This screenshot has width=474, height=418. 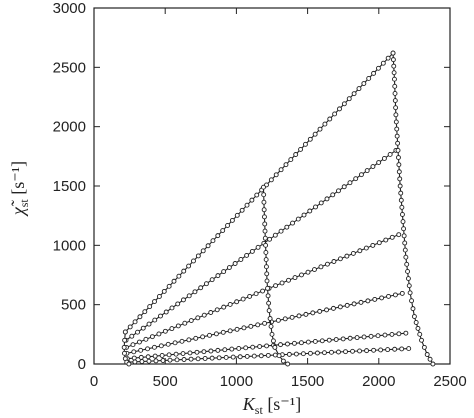 I want to click on y-tick-label: 1500, so click(x=69, y=186).